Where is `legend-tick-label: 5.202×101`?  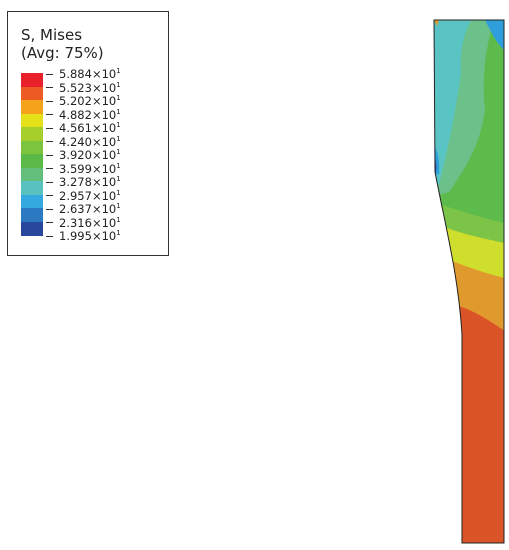
legend-tick-label: 5.202×101 is located at coordinates (90, 101).